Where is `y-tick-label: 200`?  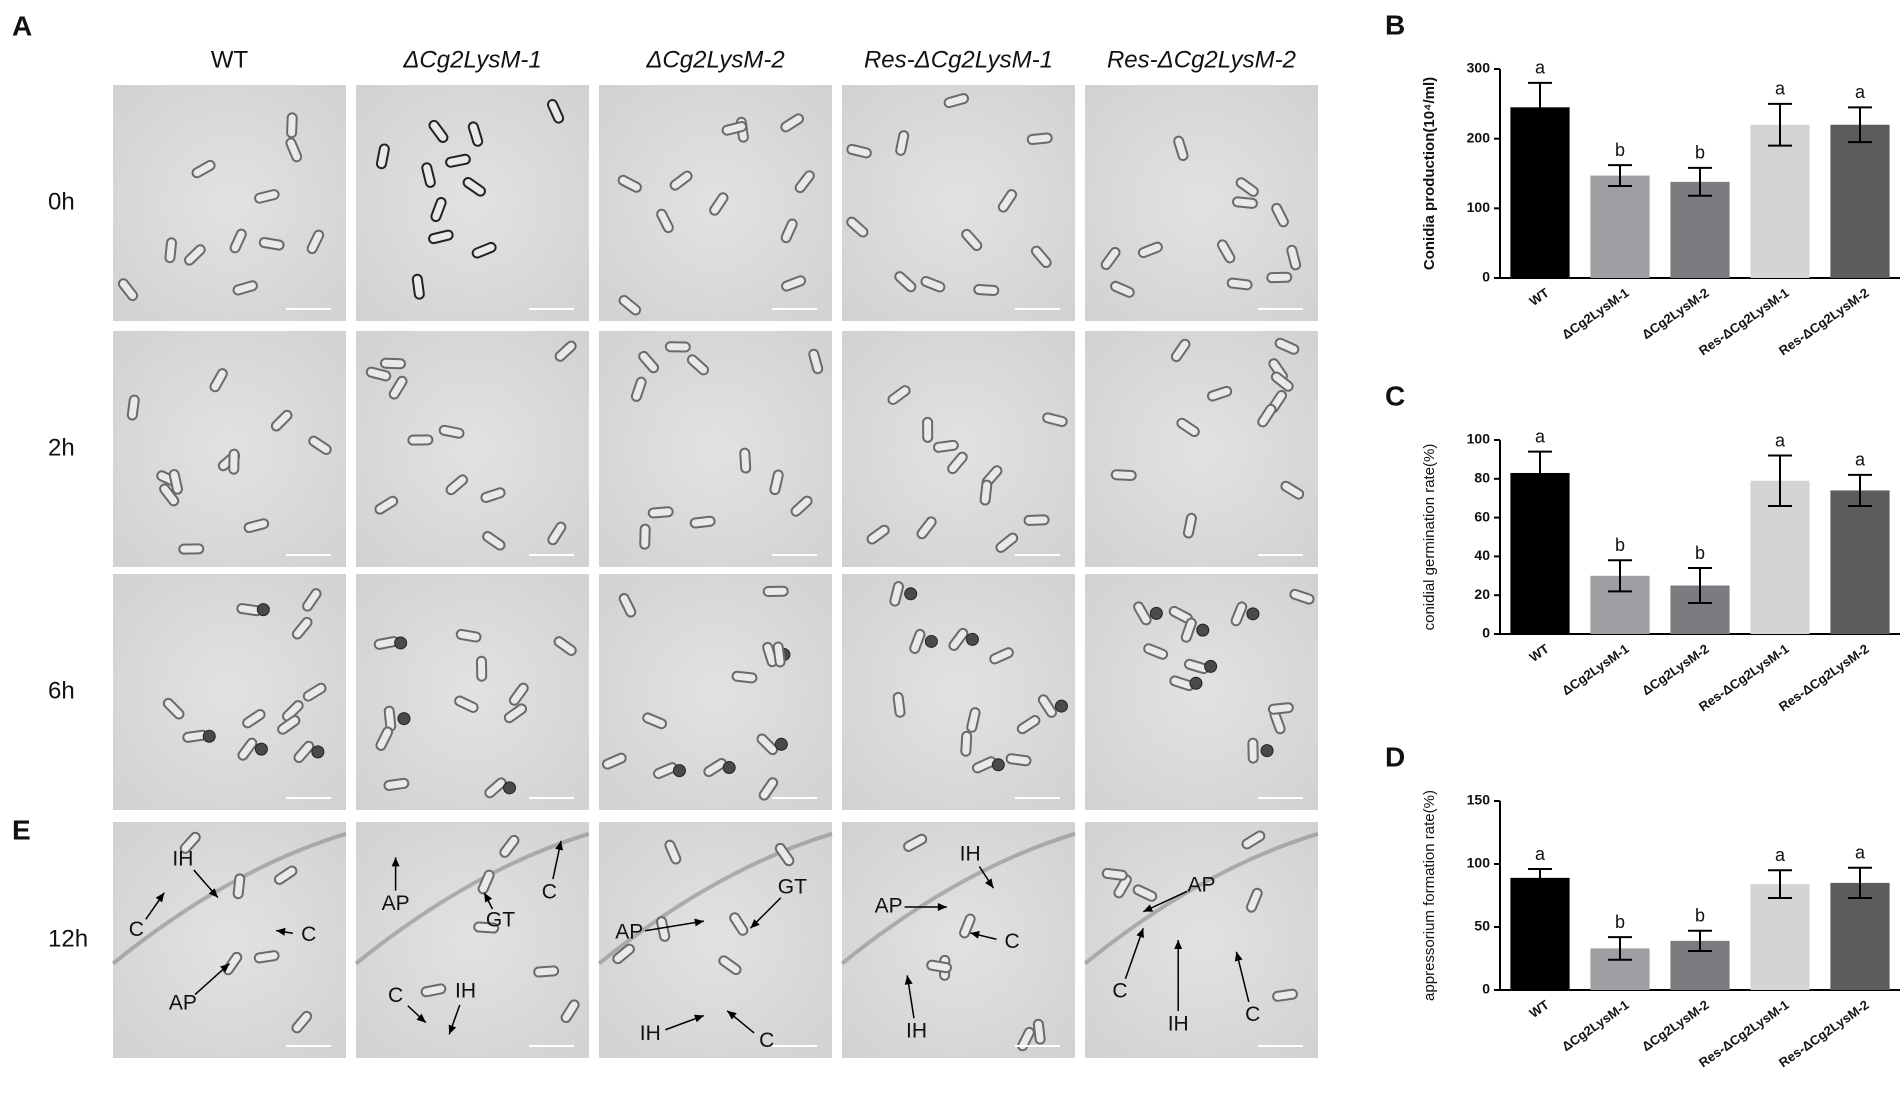 y-tick-label: 200 is located at coordinates (1479, 137).